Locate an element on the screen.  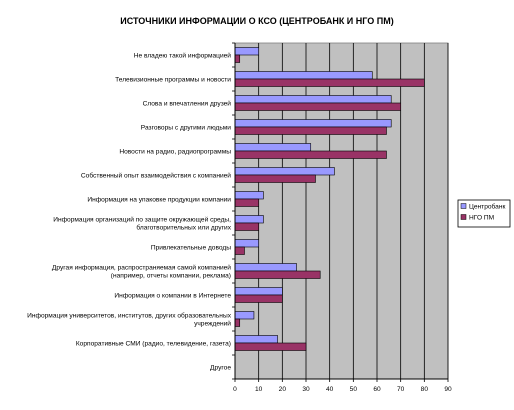
category-label-3: Разговоры с другими людьми is located at coordinates (186, 128).